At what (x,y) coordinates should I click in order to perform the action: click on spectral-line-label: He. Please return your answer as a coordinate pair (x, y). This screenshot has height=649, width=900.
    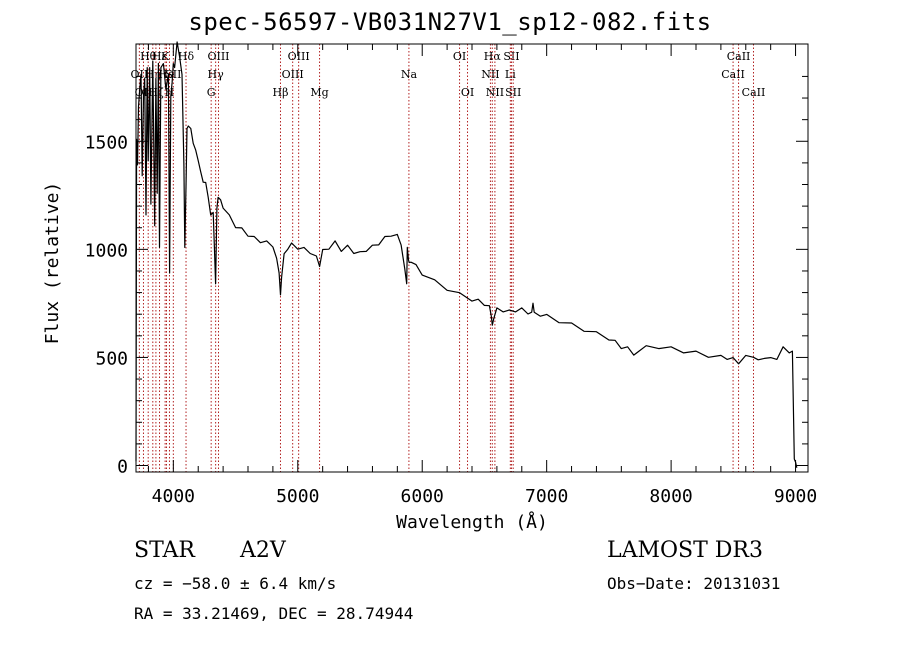
    Looking at the image, I should click on (166, 74).